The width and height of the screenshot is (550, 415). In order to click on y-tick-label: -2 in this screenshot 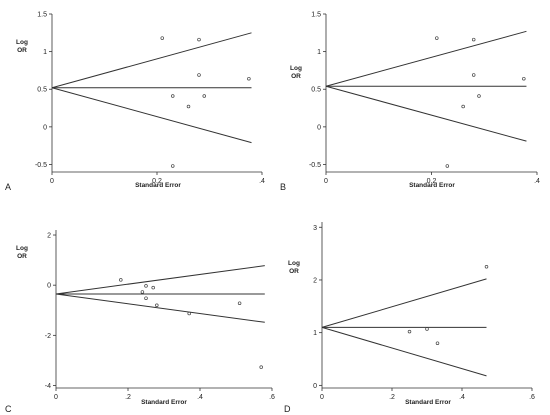, I will do `click(48, 336)`.